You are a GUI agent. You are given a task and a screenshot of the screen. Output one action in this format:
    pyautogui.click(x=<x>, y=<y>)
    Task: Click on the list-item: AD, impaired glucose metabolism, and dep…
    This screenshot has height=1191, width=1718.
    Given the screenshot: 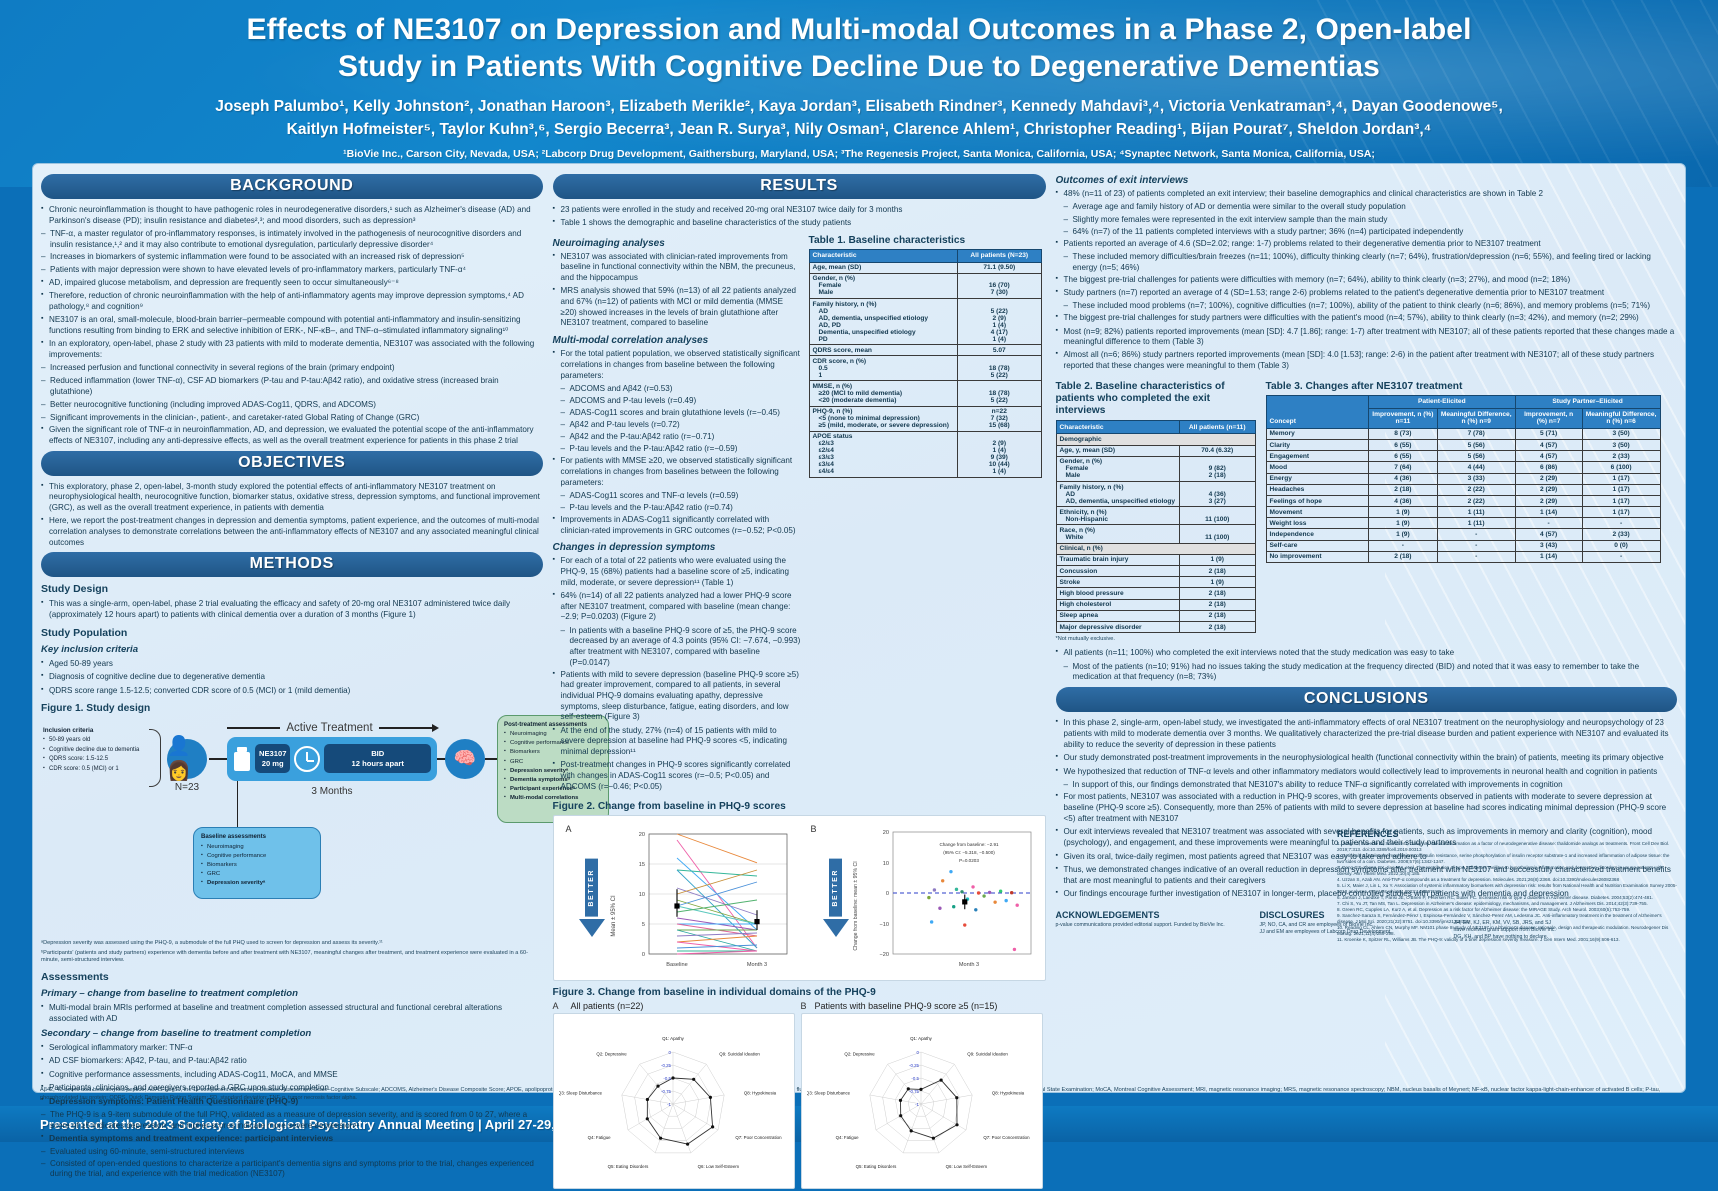 What is the action you would take?
    pyautogui.click(x=292, y=283)
    